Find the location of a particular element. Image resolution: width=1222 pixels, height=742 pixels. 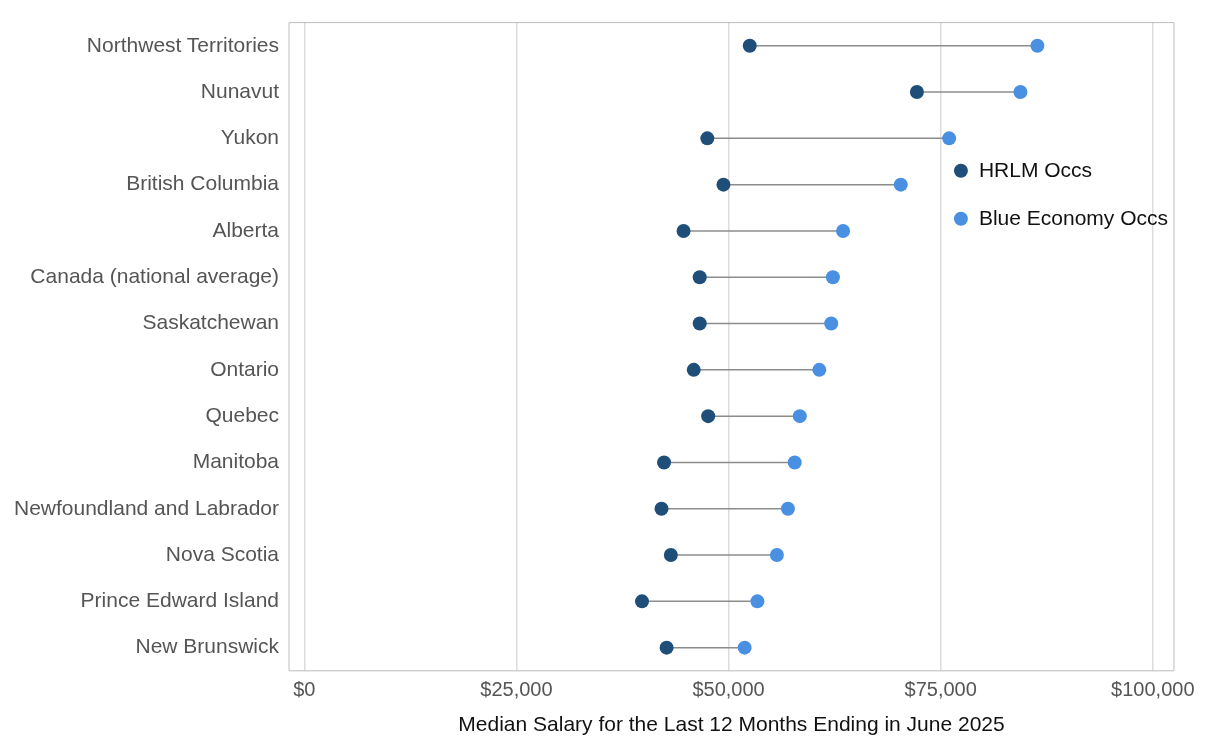

y-tick-label: Nova Scotia is located at coordinates (222, 553).